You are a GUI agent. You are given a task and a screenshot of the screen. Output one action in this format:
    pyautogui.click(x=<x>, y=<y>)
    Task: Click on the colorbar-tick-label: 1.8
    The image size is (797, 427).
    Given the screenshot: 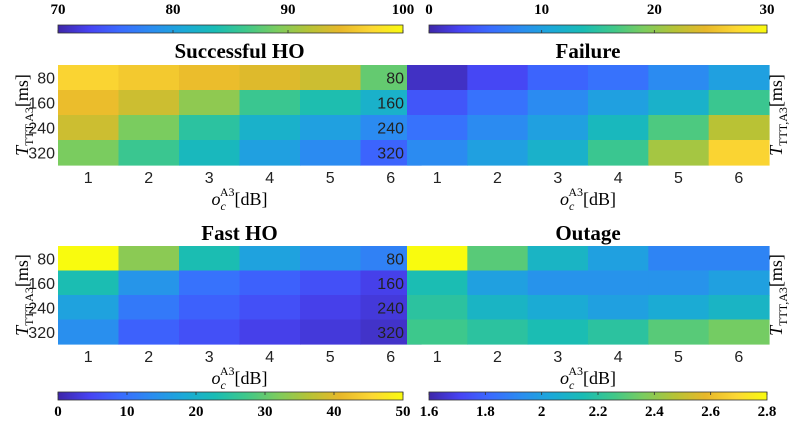 What is the action you would take?
    pyautogui.click(x=485, y=412)
    